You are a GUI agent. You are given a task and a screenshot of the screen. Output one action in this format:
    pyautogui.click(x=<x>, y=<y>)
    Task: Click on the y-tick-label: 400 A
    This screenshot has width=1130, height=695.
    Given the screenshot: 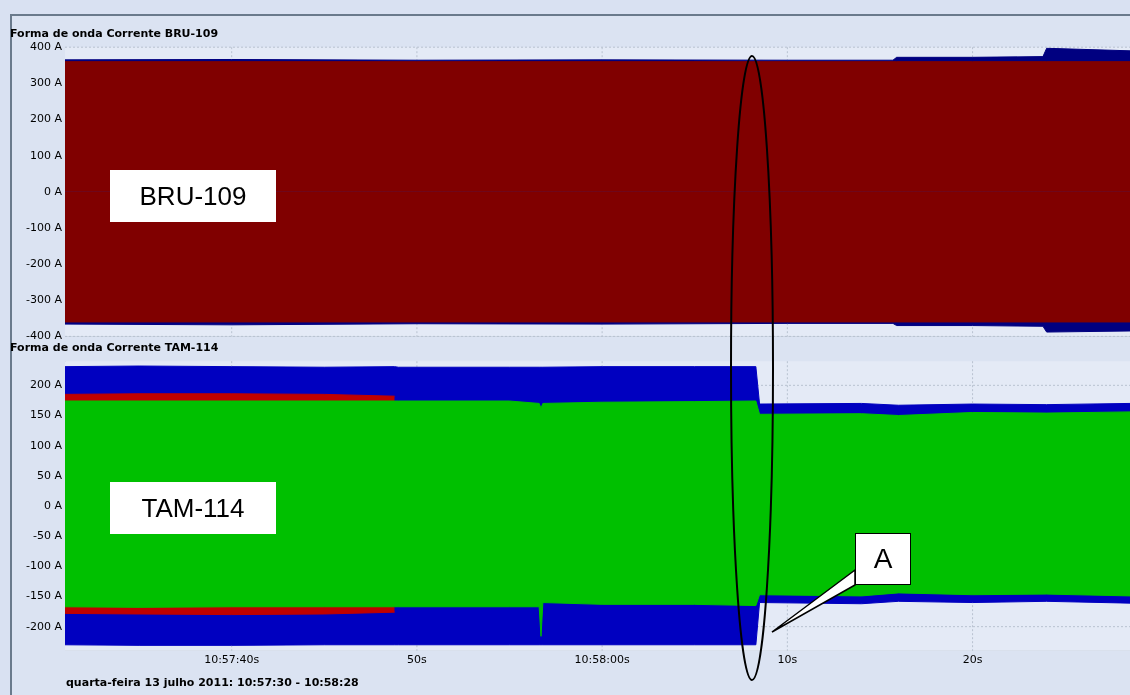 What is the action you would take?
    pyautogui.click(x=46, y=47)
    